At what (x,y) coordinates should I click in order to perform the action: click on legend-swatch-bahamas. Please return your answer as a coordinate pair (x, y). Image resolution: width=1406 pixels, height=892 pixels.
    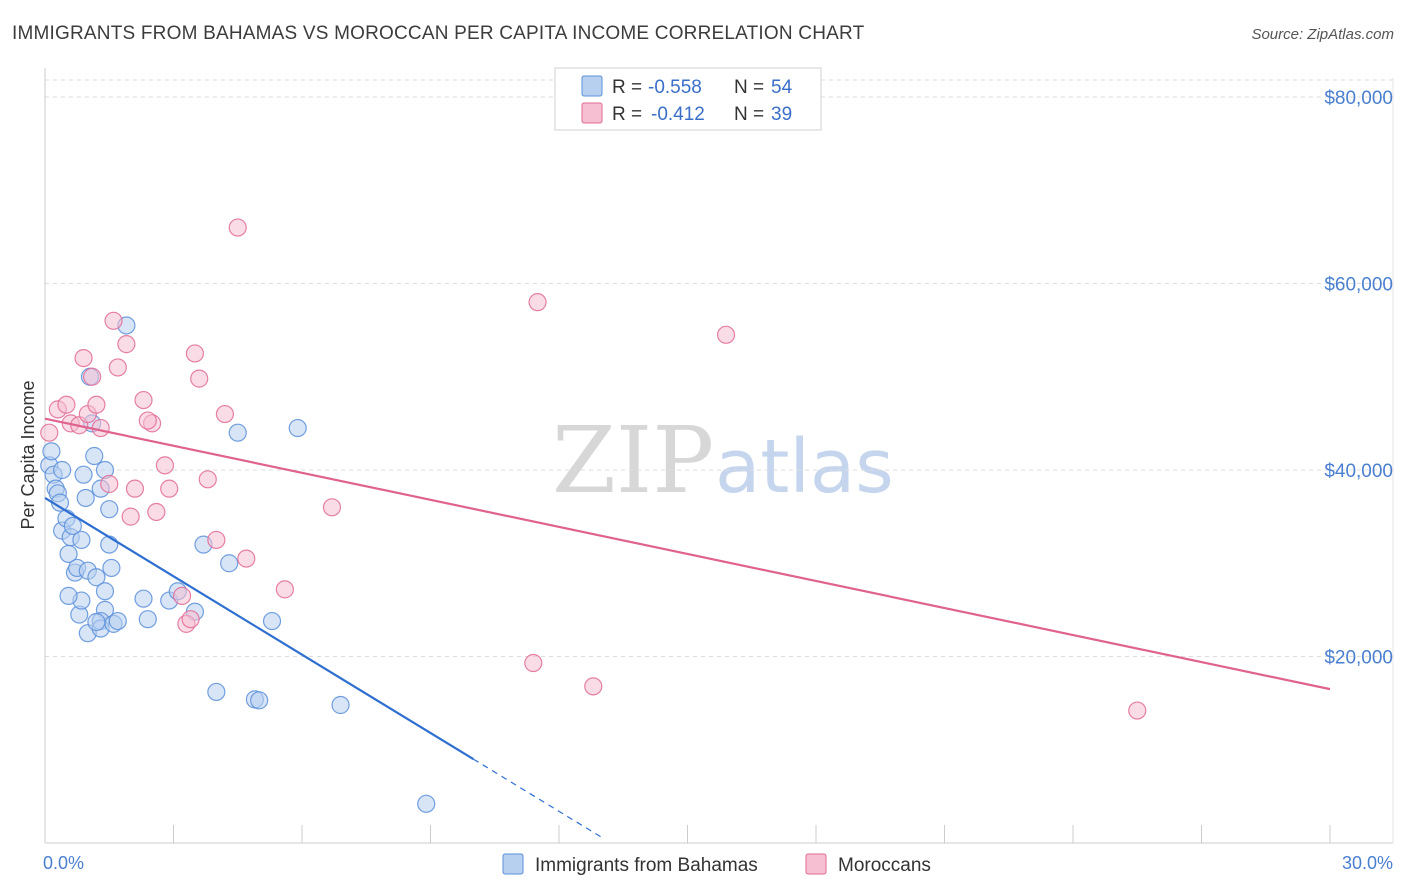
    Looking at the image, I should click on (513, 864).